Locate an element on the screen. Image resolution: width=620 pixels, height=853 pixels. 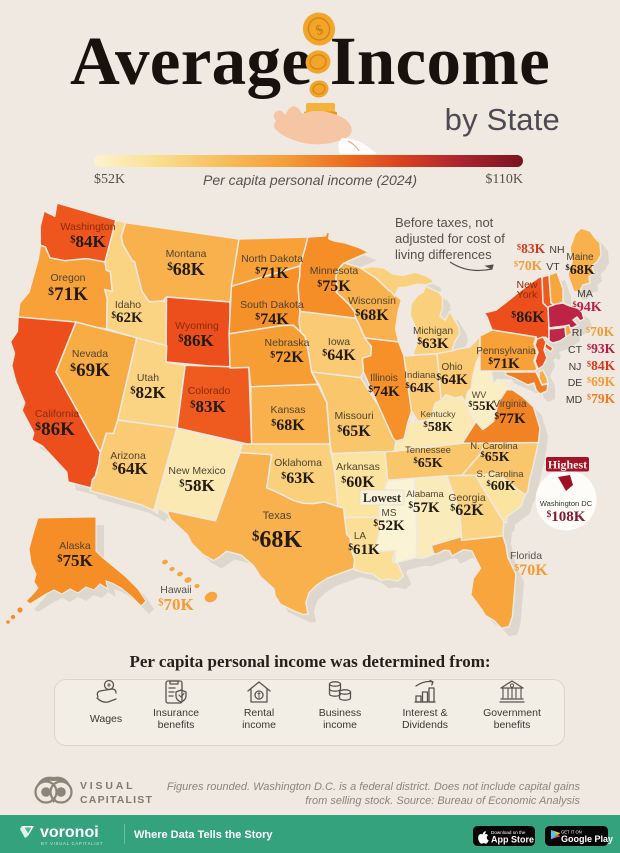
svg-text: Hawaii is located at coordinates (176, 590).